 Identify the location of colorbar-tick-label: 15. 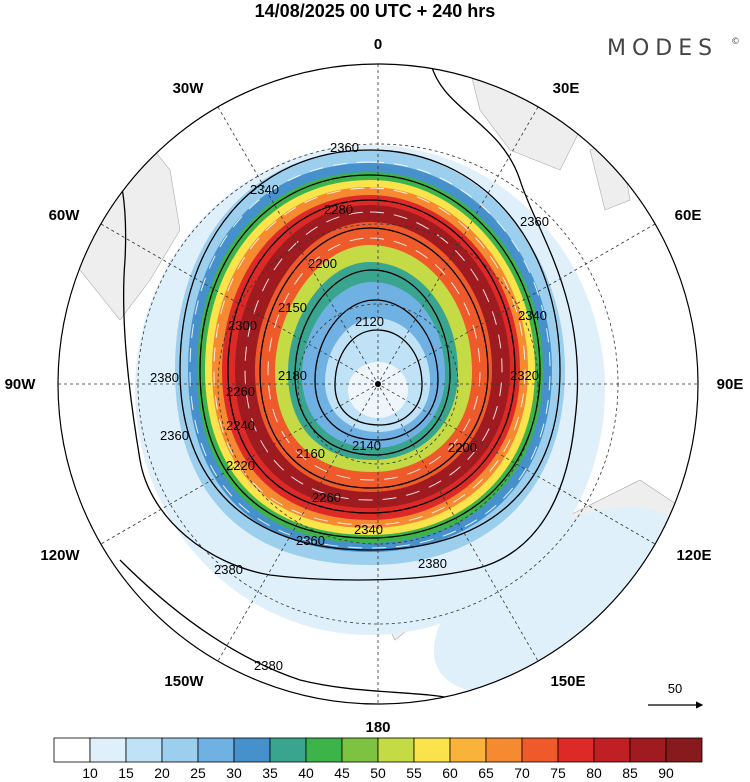
(126, 773).